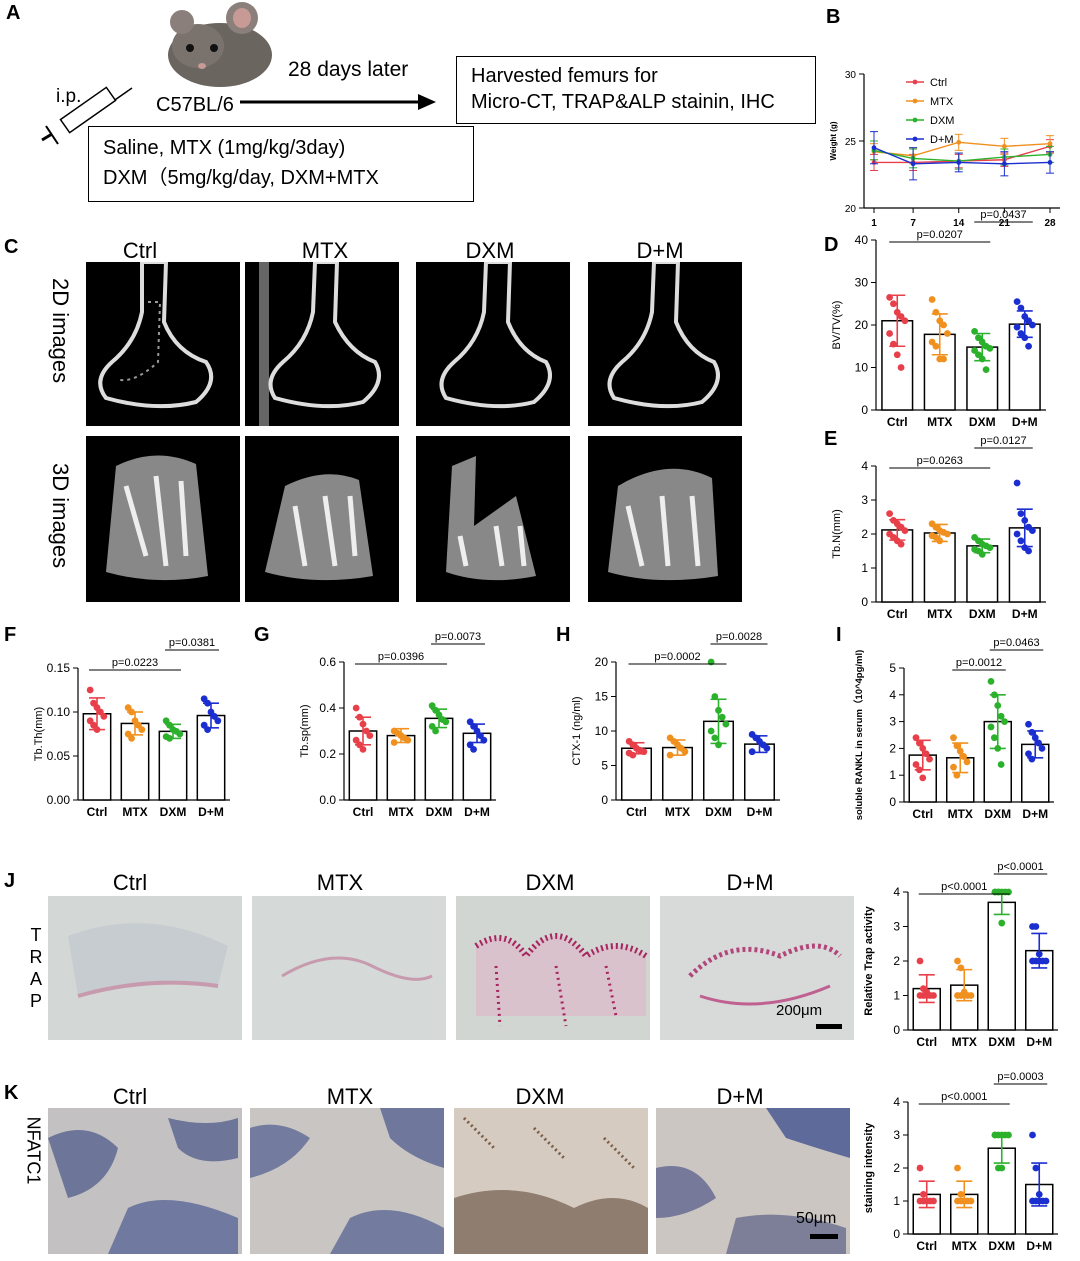 The height and width of the screenshot is (1261, 1080). Describe the element at coordinates (864, 500) in the screenshot. I see `e-ytick-label: 3` at that location.